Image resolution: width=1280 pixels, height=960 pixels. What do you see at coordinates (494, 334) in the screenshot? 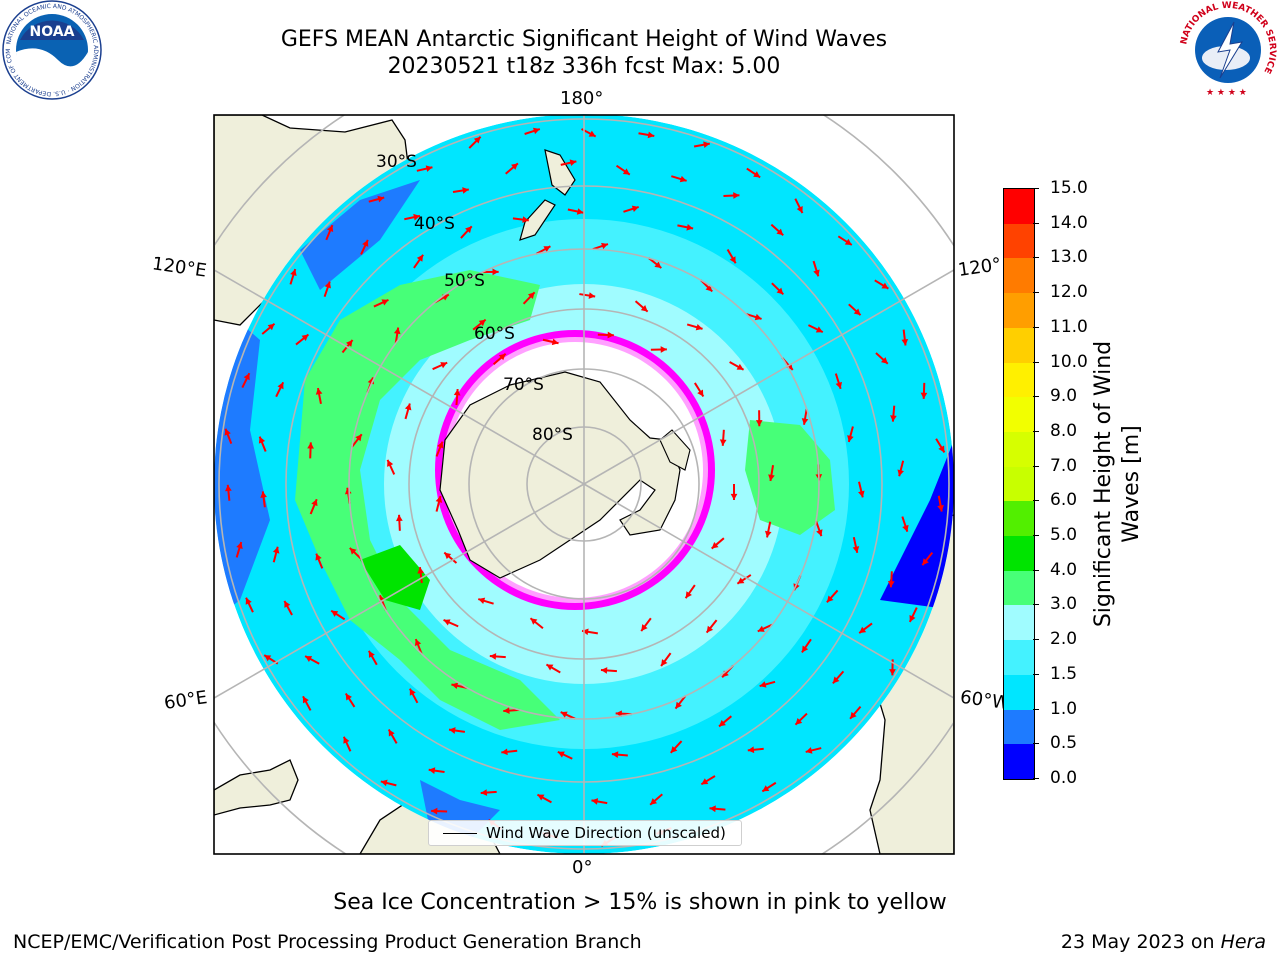
I see `lat-label-60s: 60°S` at bounding box center [494, 334].